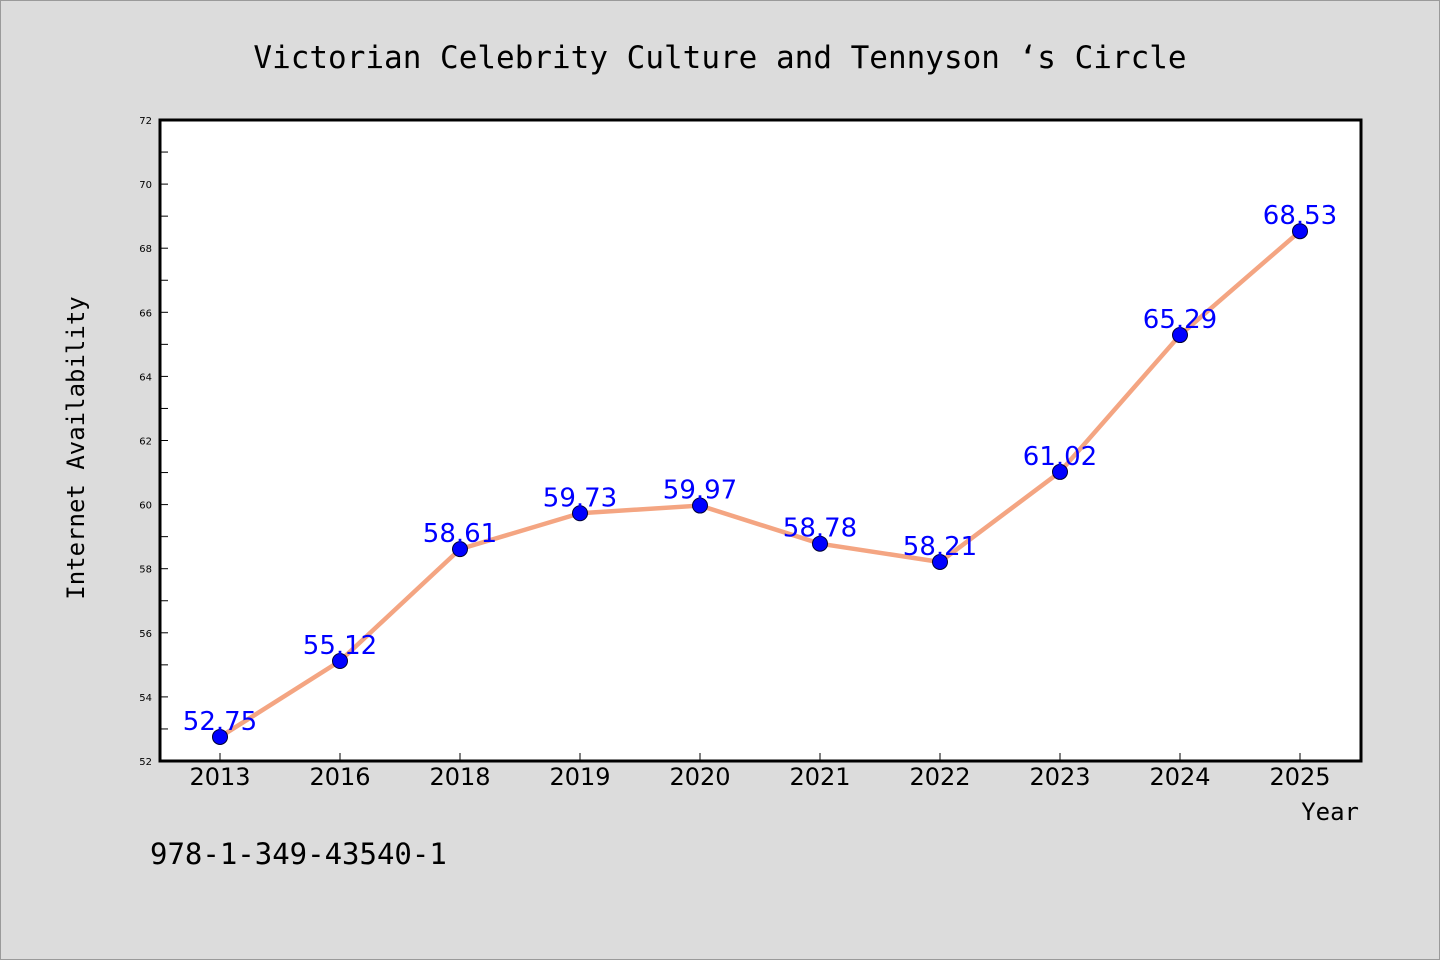 The height and width of the screenshot is (960, 1440). What do you see at coordinates (1330, 812) in the screenshot?
I see `x-axis-label: Year` at bounding box center [1330, 812].